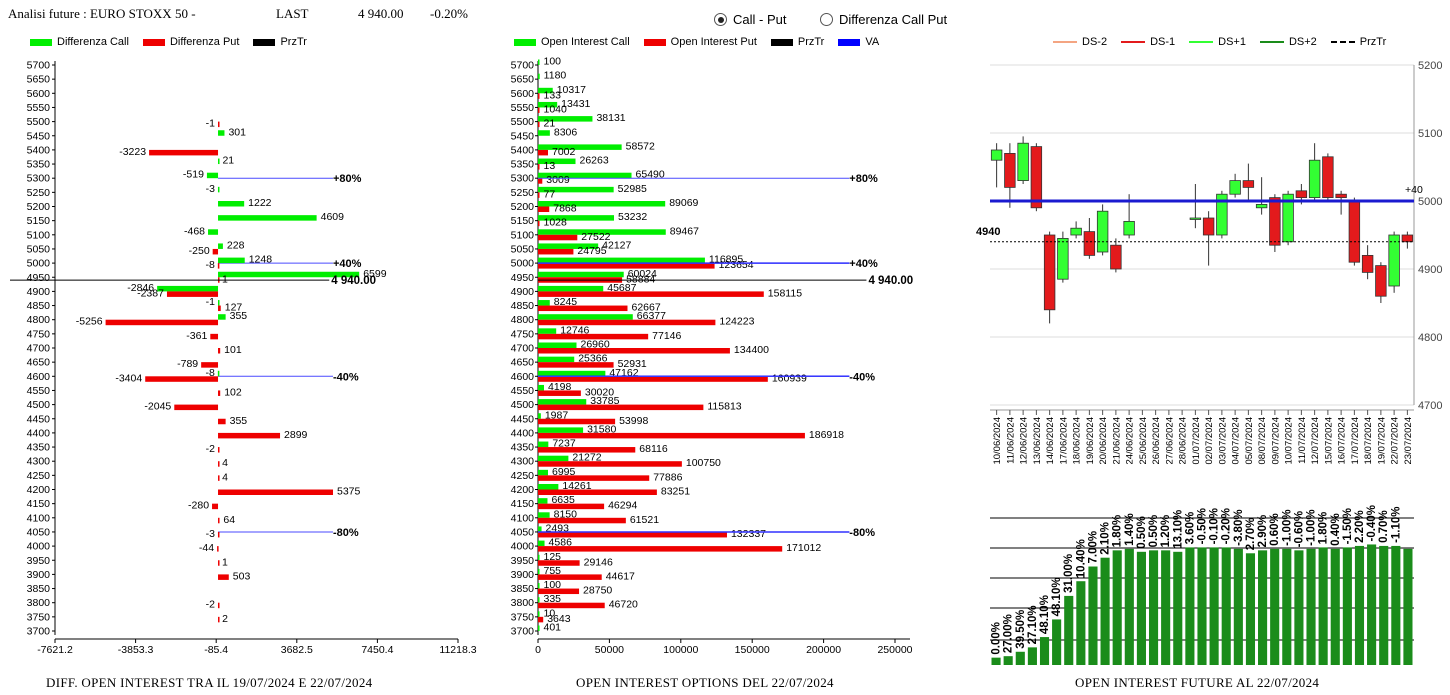  What do you see at coordinates (632, 189) in the screenshot?
I see `data-label: 52985` at bounding box center [632, 189].